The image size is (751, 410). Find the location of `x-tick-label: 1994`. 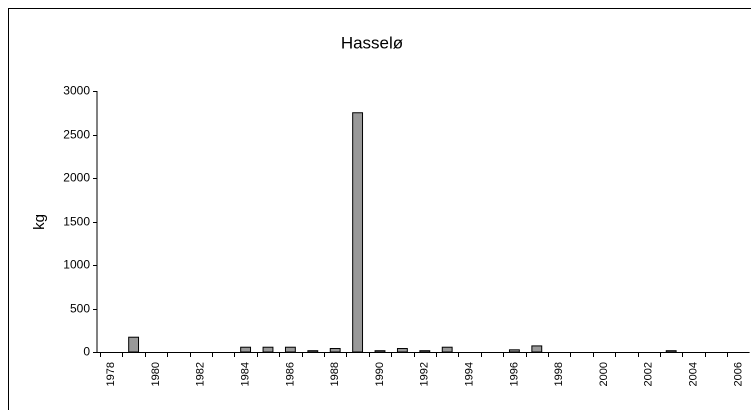

x-tick-label: 1994 is located at coordinates (470, 374).